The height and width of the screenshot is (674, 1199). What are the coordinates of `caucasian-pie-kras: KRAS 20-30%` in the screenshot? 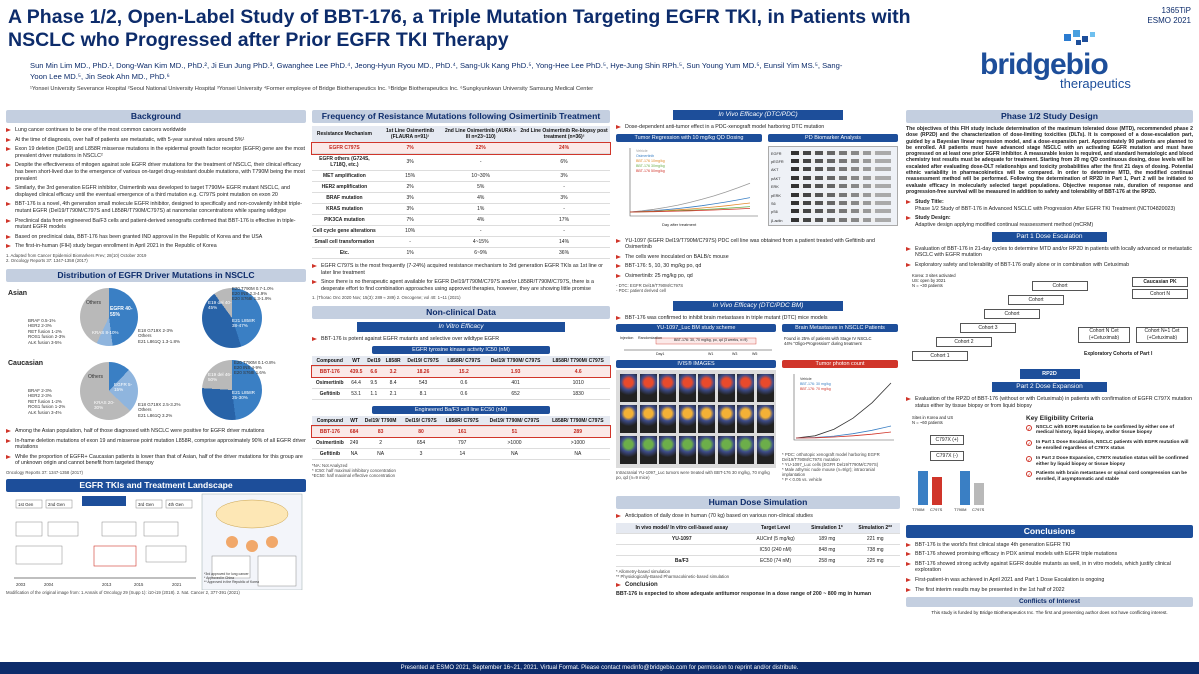 It's located at (104, 404).